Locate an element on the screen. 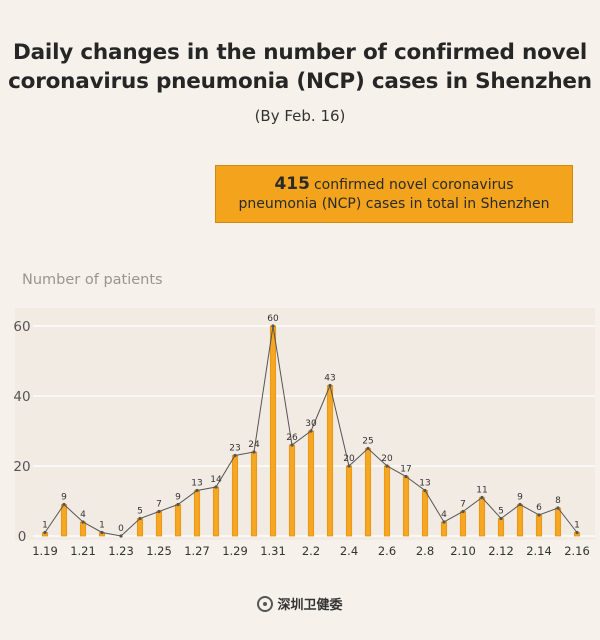 The height and width of the screenshot is (640, 600). x-tick-label-2.16: 2.16 is located at coordinates (577, 551).